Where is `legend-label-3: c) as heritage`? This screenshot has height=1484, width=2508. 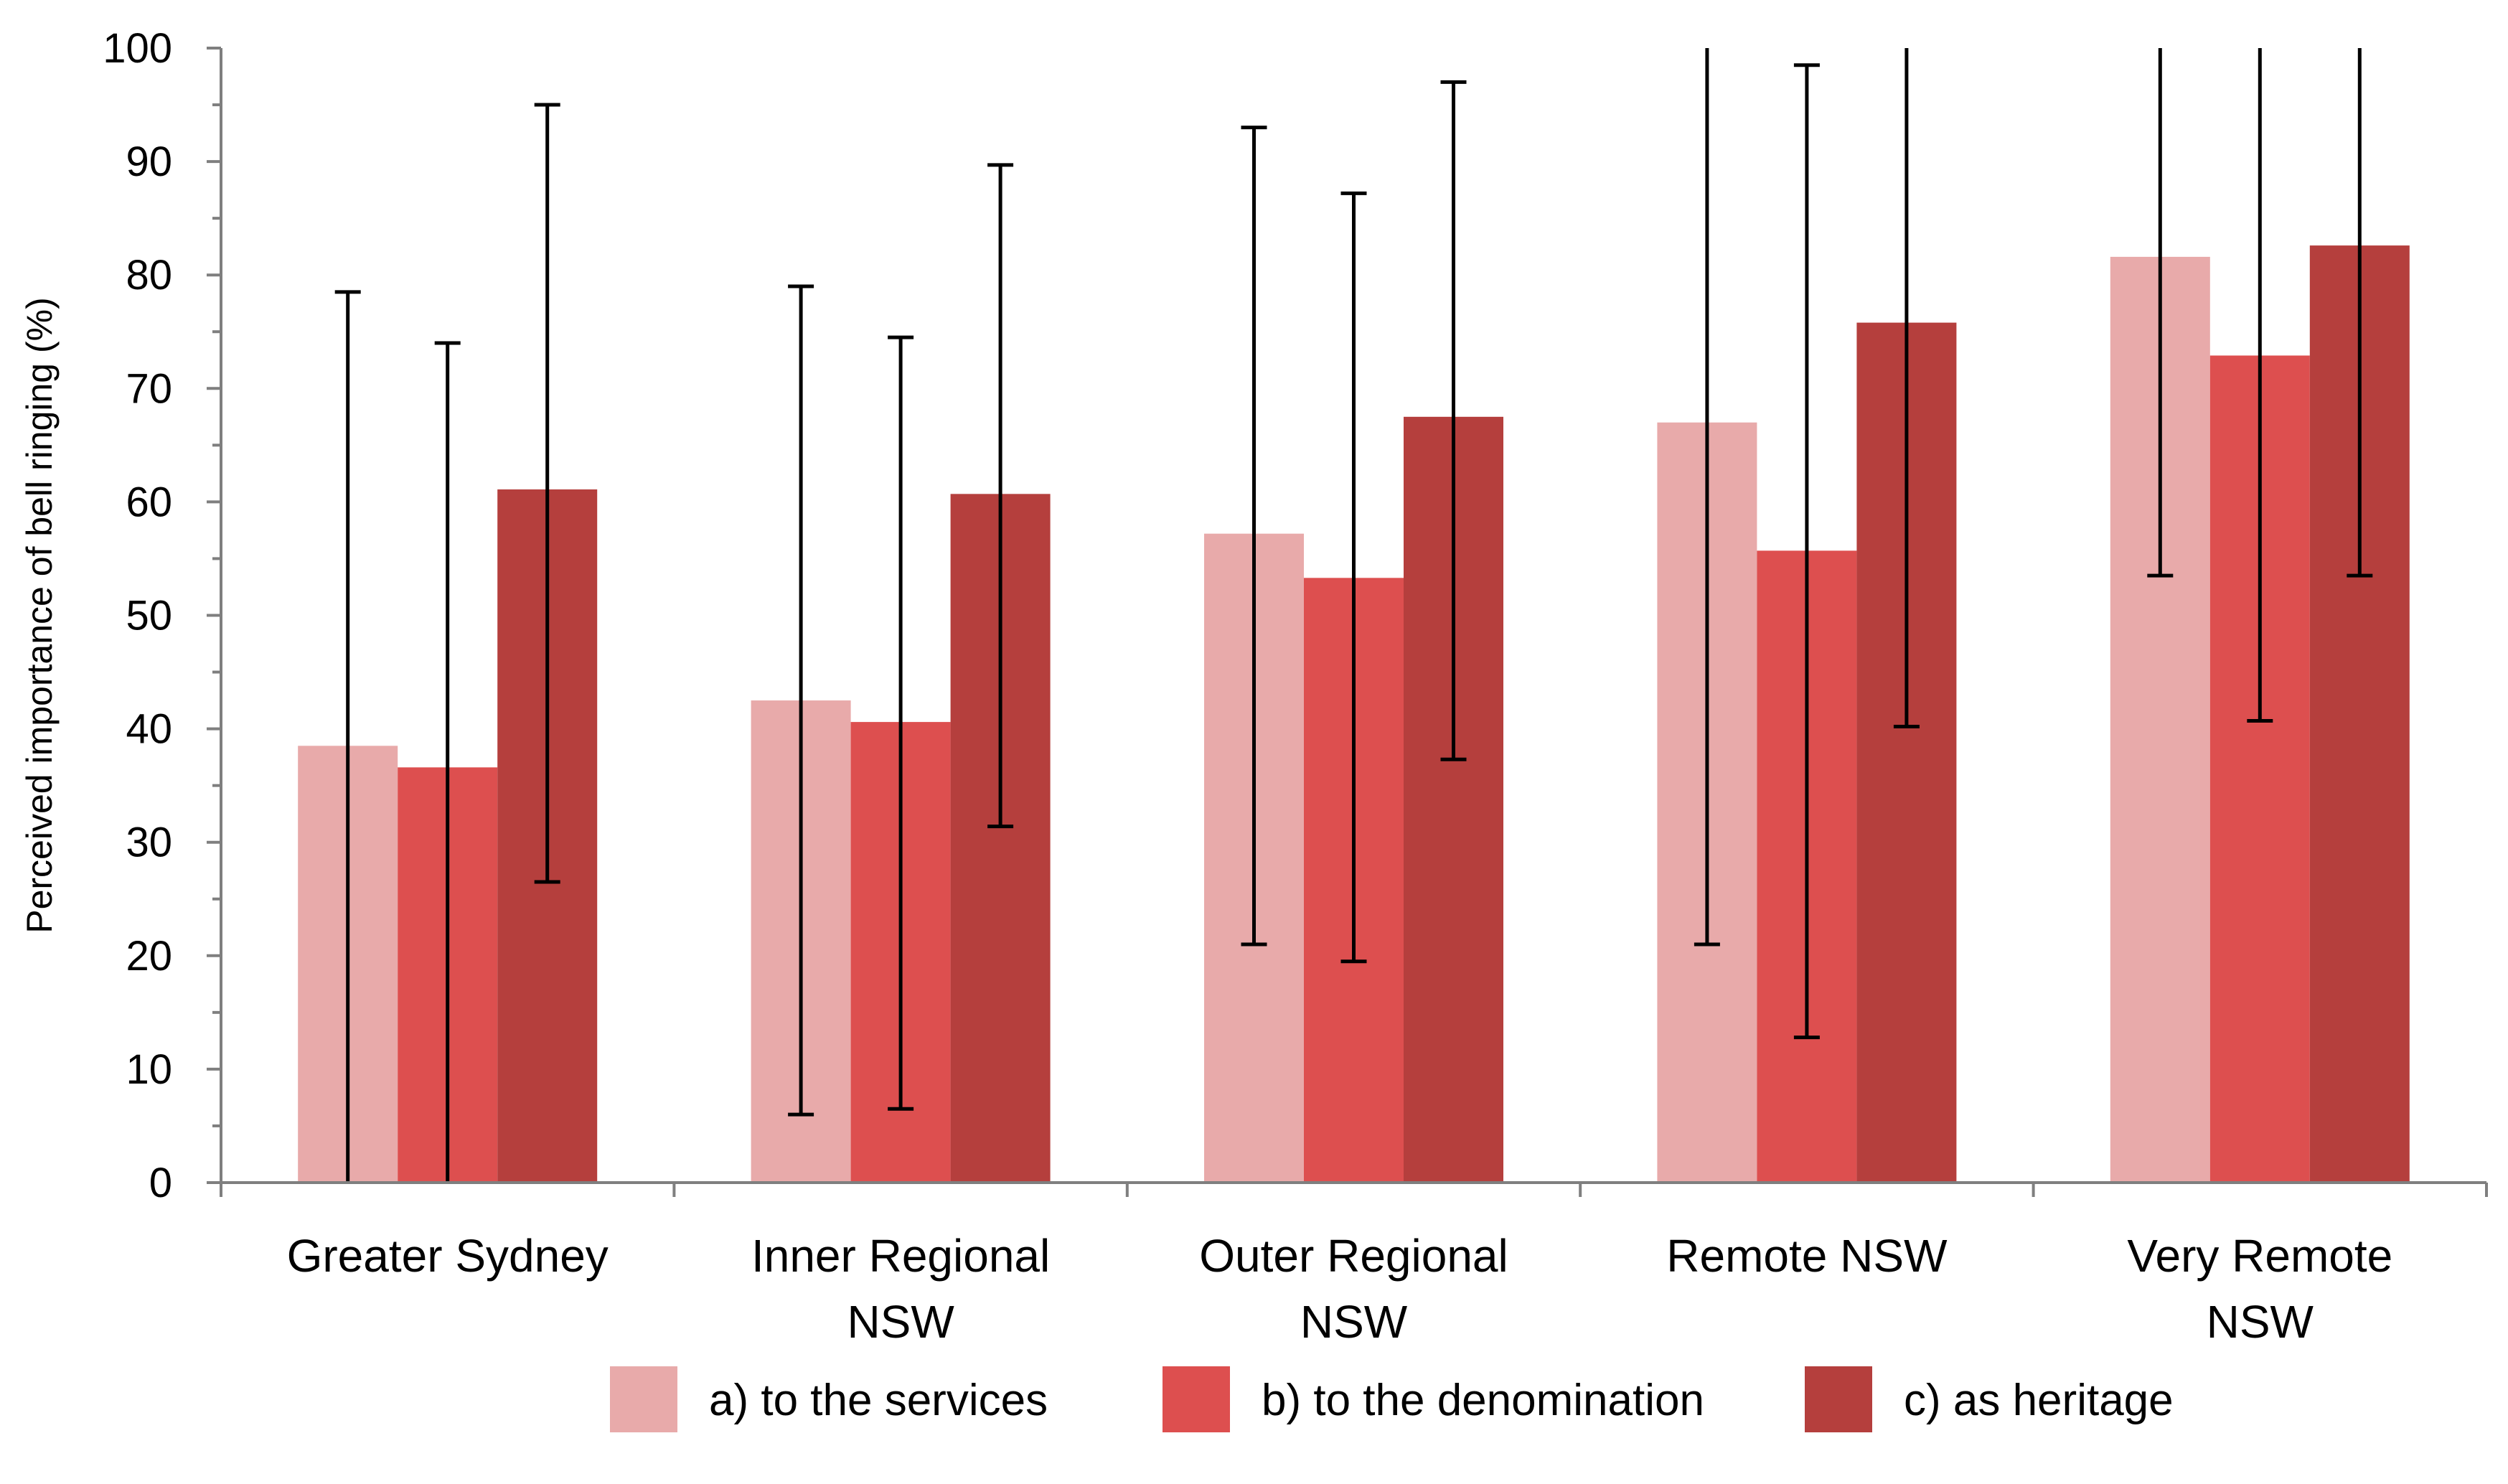
legend-label-3: c) as heritage is located at coordinates (2039, 1400).